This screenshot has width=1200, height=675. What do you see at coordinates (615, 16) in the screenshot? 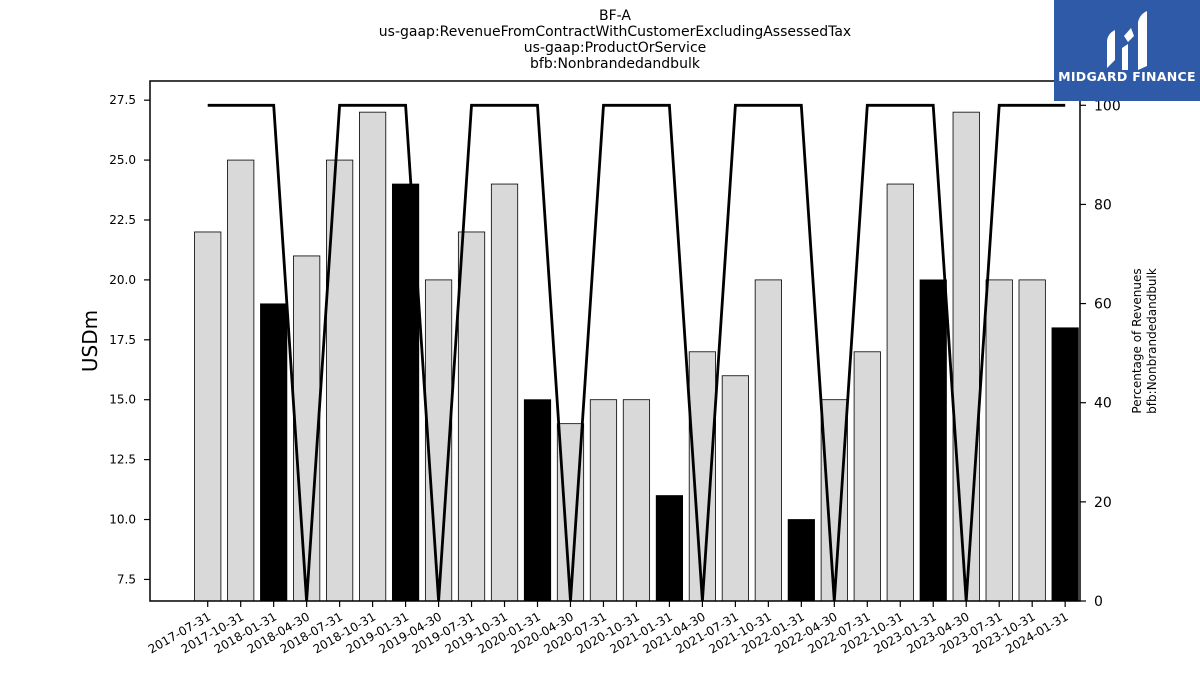
I see `title-line: BF-A` at bounding box center [615, 16].